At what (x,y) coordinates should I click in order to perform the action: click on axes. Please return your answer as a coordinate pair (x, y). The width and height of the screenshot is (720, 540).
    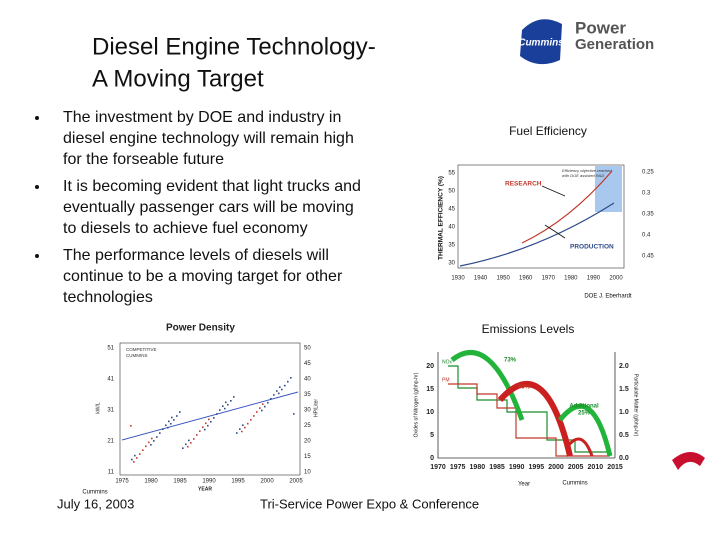
    Looking at the image, I should click on (526, 405).